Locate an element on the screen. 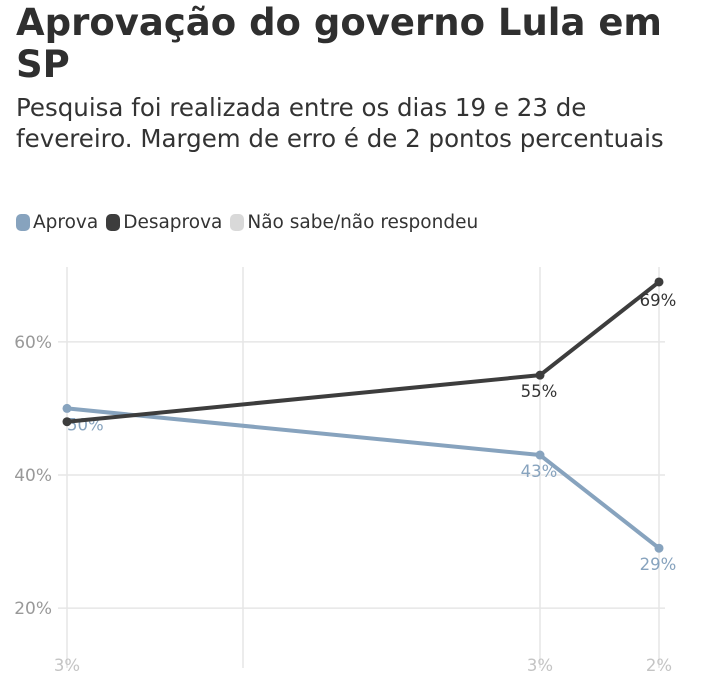  legend: Aprova Desaprova Não sabe/não respondeu is located at coordinates (251, 222).